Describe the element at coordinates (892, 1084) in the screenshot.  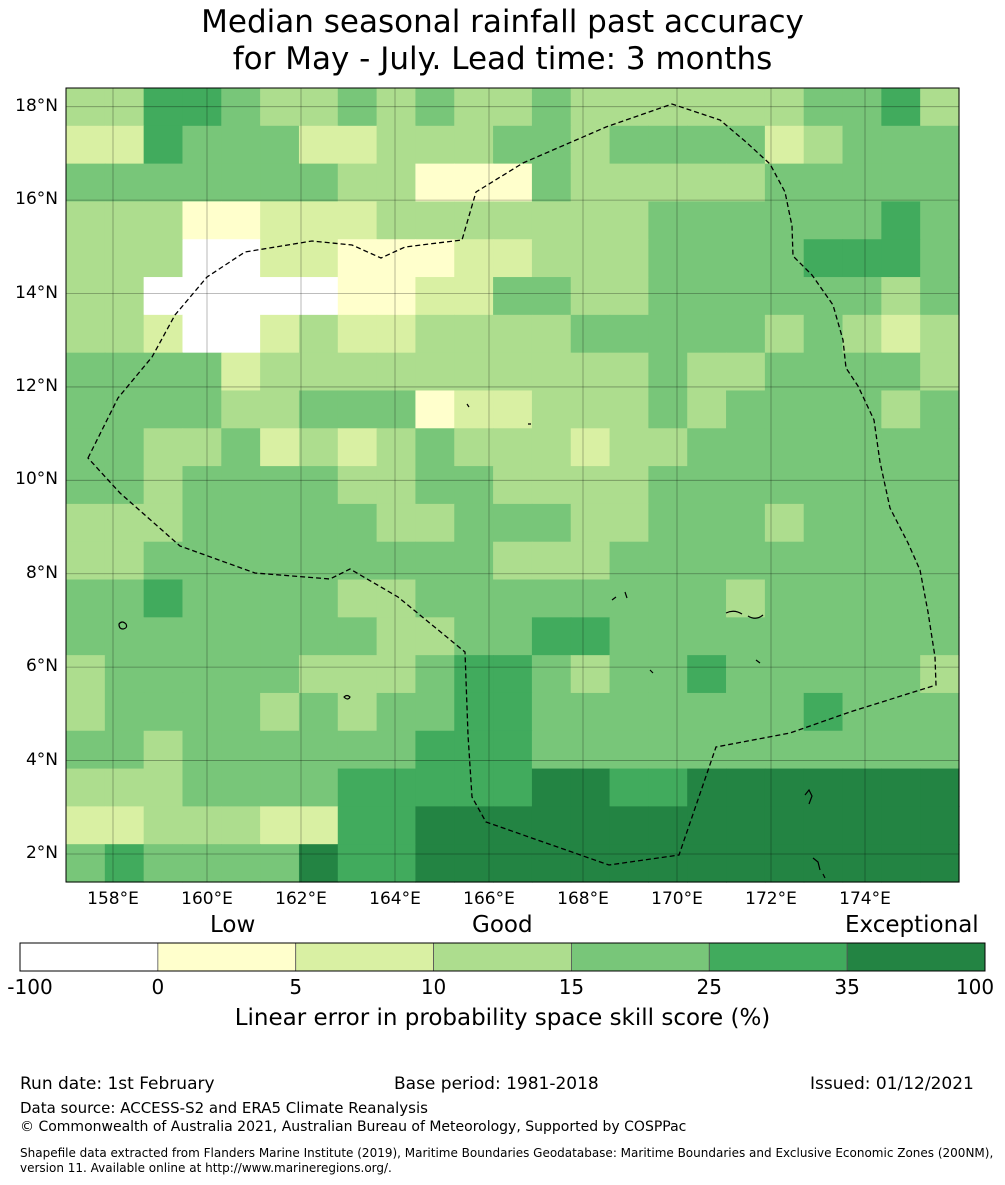
I see `issued-date: Issued: 01/12/2021` at that location.